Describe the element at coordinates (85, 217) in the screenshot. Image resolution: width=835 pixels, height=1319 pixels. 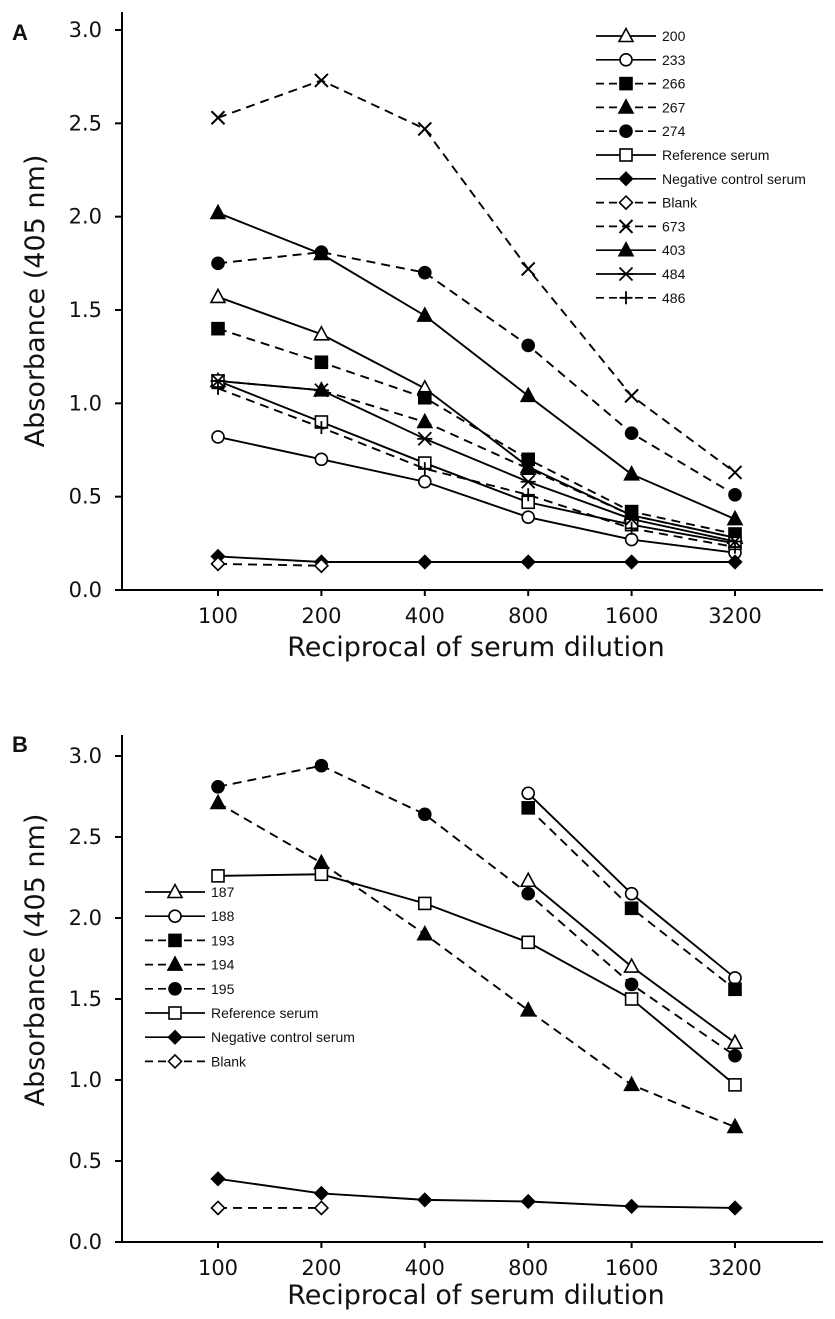
I see `panel-a-y-tick-label: 2.0` at that location.